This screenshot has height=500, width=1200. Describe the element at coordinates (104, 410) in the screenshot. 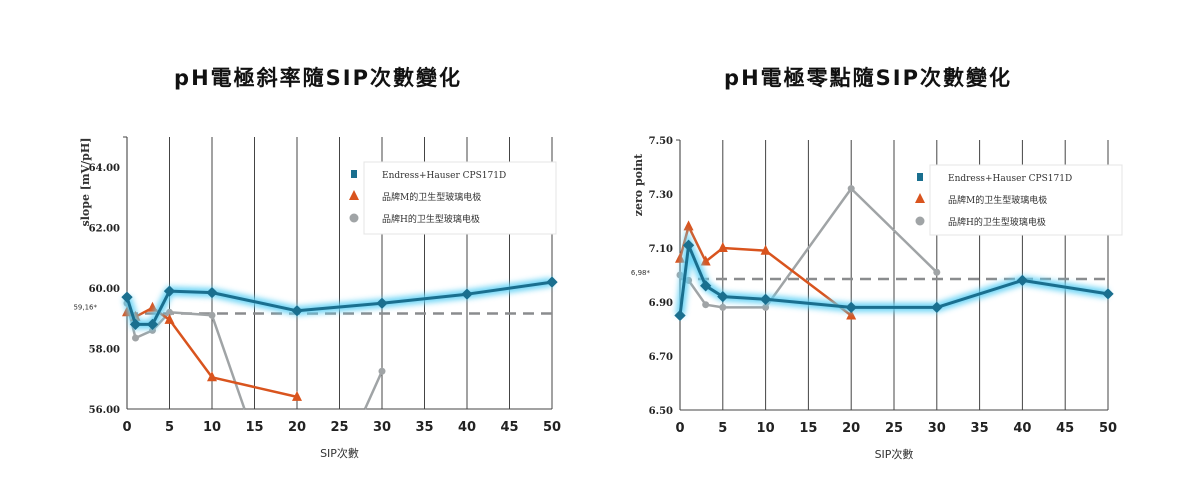

I see `y-tick-label: 56.00` at that location.